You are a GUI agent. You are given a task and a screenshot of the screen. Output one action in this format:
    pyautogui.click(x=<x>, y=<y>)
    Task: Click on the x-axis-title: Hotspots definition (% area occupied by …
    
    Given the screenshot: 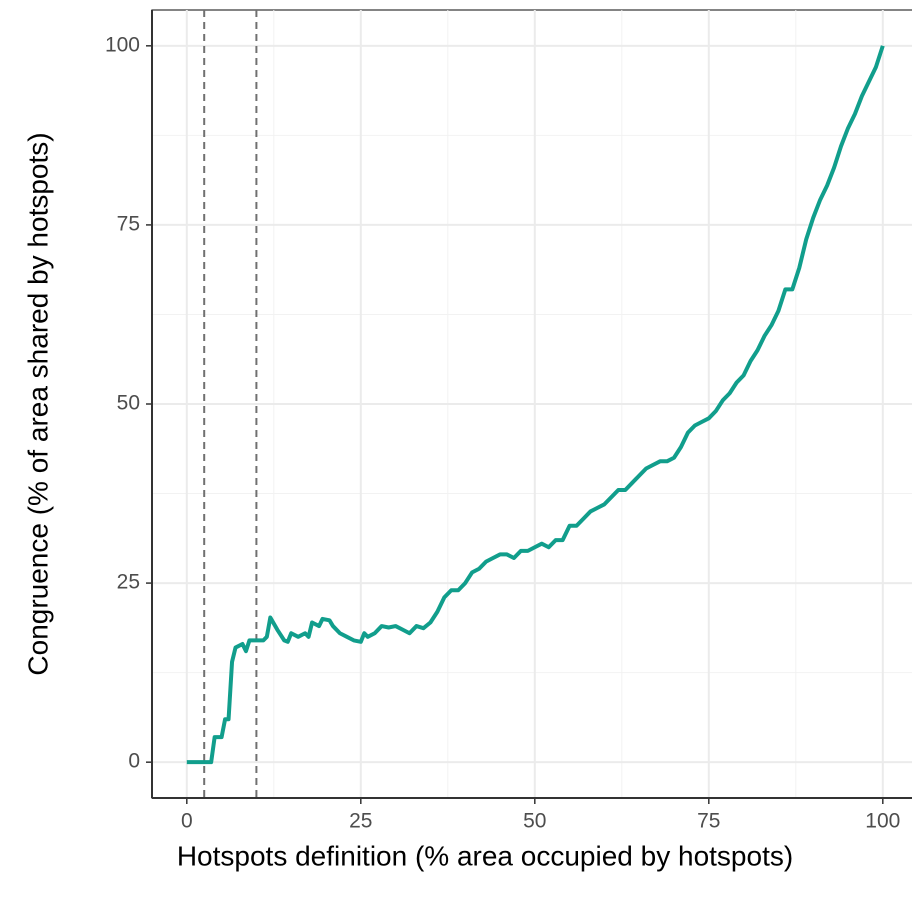 What is the action you would take?
    pyautogui.click(x=485, y=855)
    